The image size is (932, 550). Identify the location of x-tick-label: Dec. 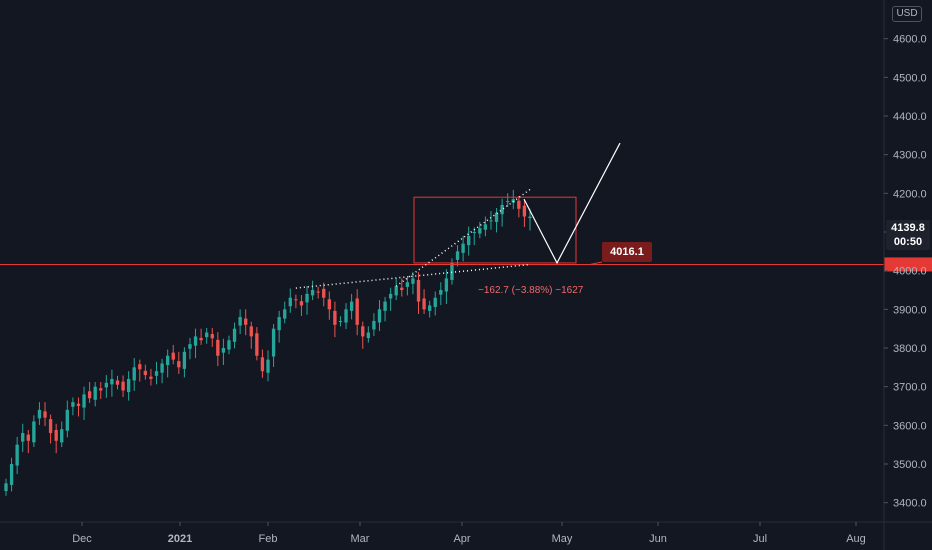
(82, 539).